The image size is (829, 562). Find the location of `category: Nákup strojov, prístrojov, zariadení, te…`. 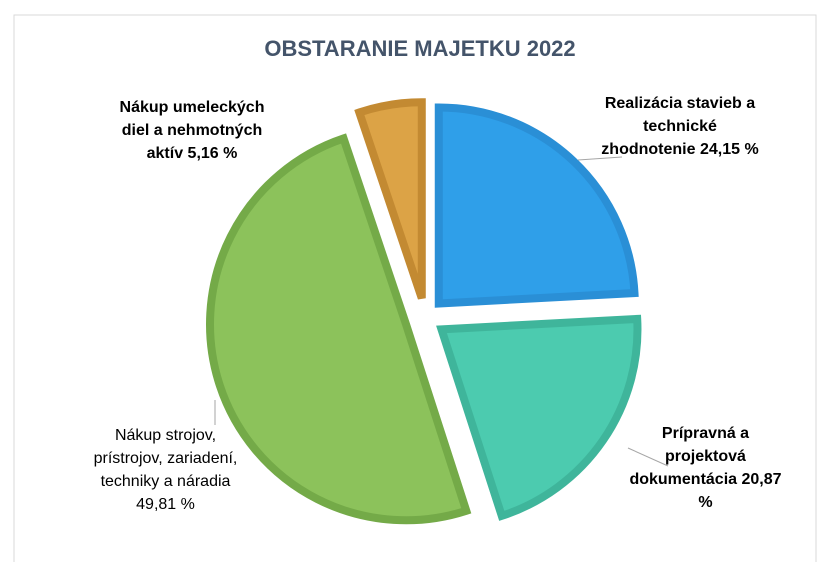

category: Nákup strojov, prístrojov, zariadení, te… is located at coordinates (165, 458).